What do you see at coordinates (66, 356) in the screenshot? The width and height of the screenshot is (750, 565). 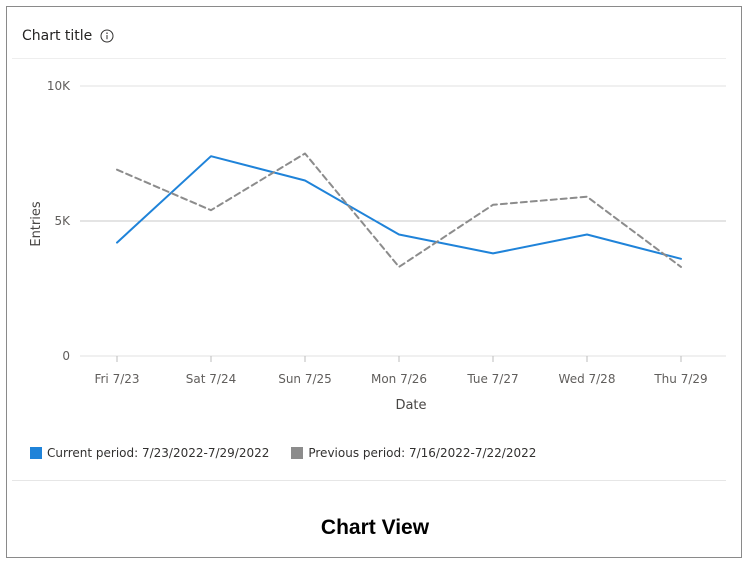 I see `y-tick-label: 0` at bounding box center [66, 356].